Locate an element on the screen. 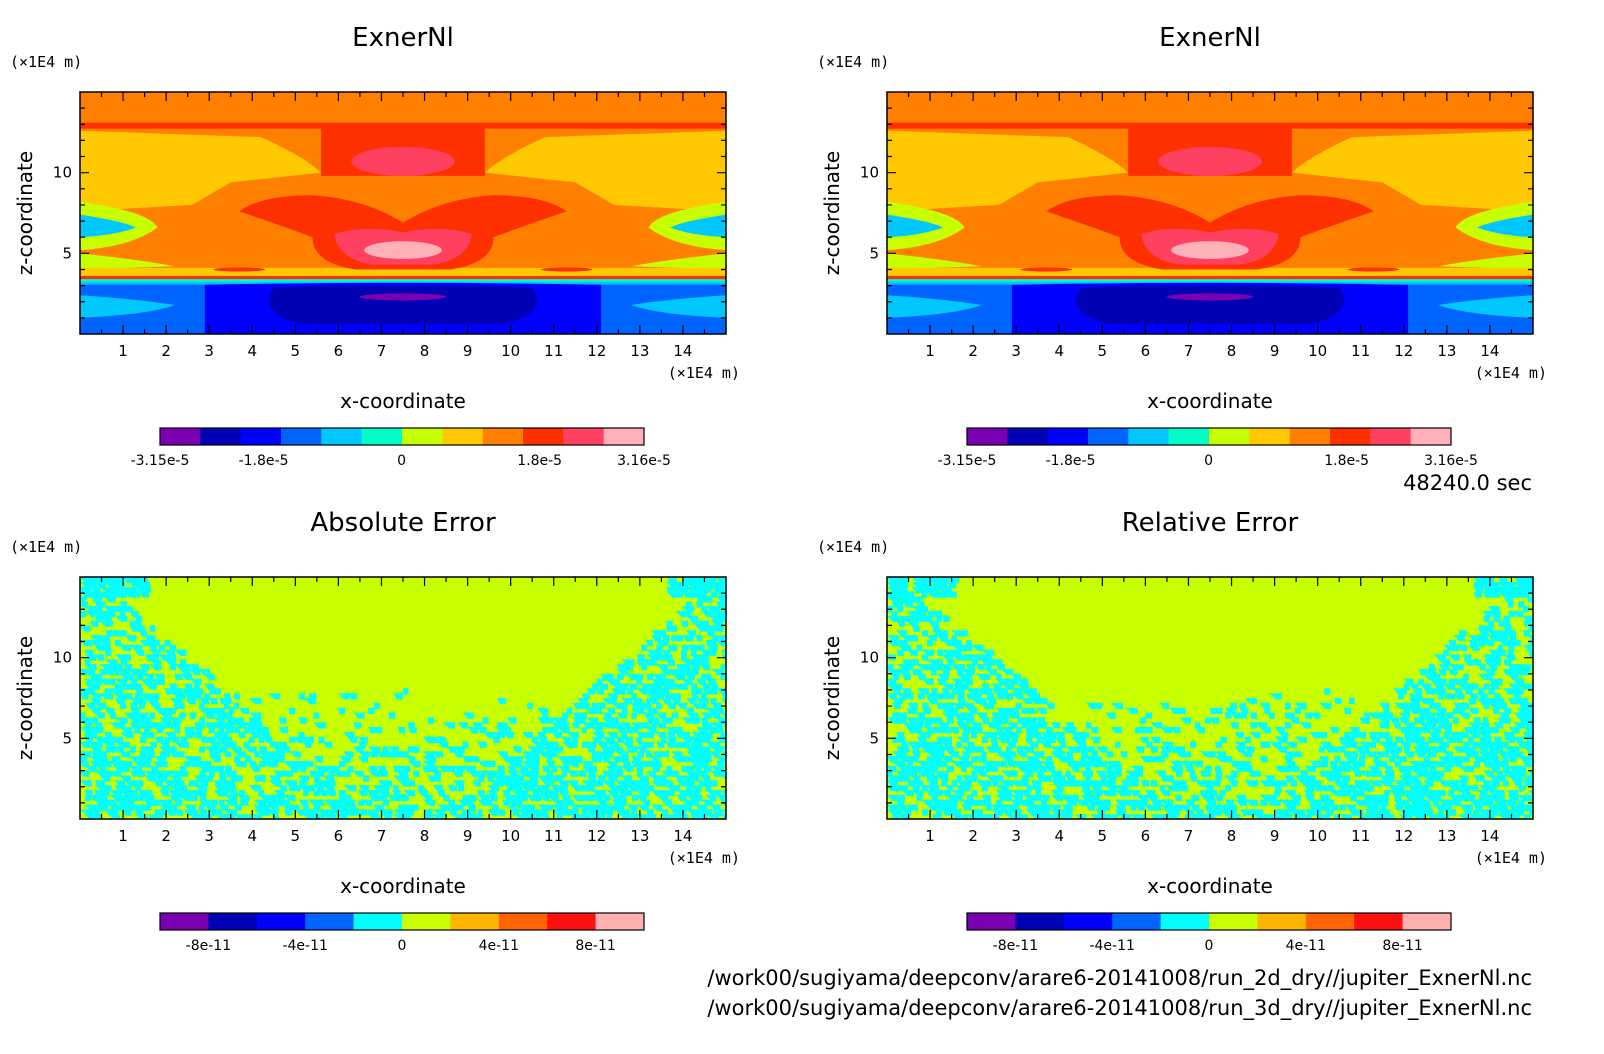  error-layer is located at coordinates (1210, 698).